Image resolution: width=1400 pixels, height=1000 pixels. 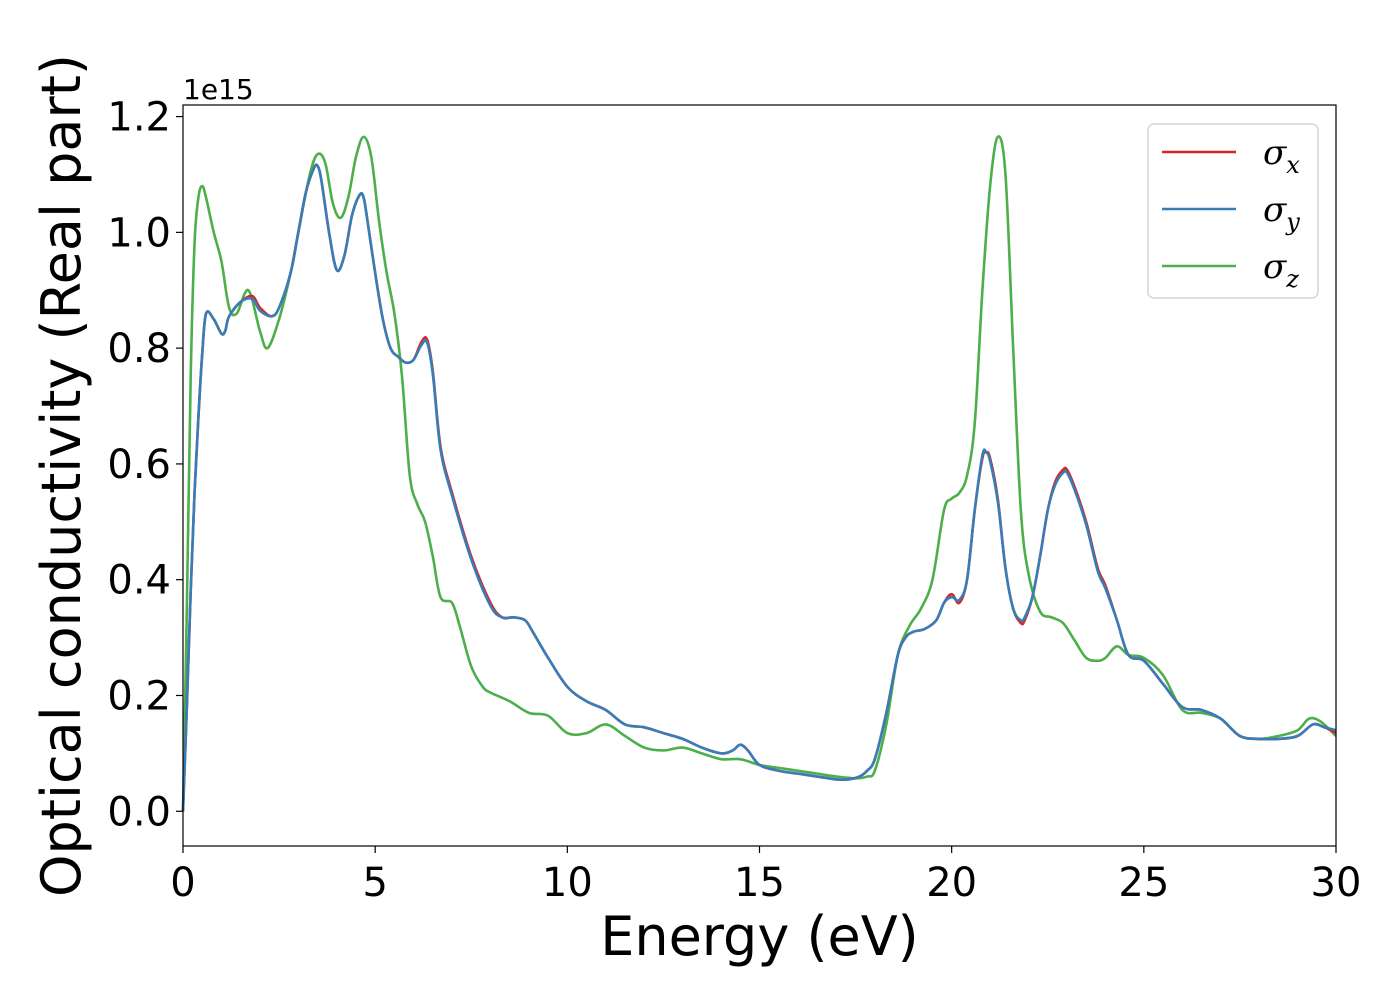 I want to click on legend: σx σy σz, so click(x=1233, y=211).